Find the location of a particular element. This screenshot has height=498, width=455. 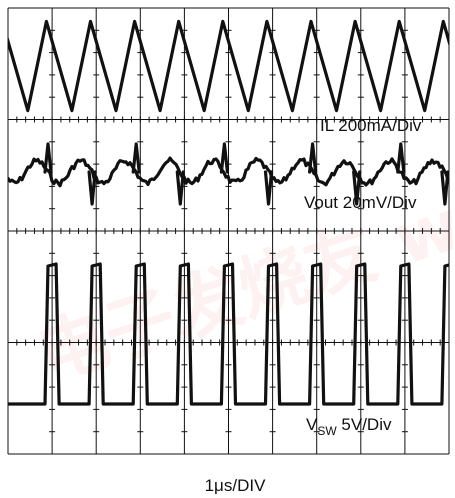

il-trace-label: IL 200mA/Div is located at coordinates (371, 125).